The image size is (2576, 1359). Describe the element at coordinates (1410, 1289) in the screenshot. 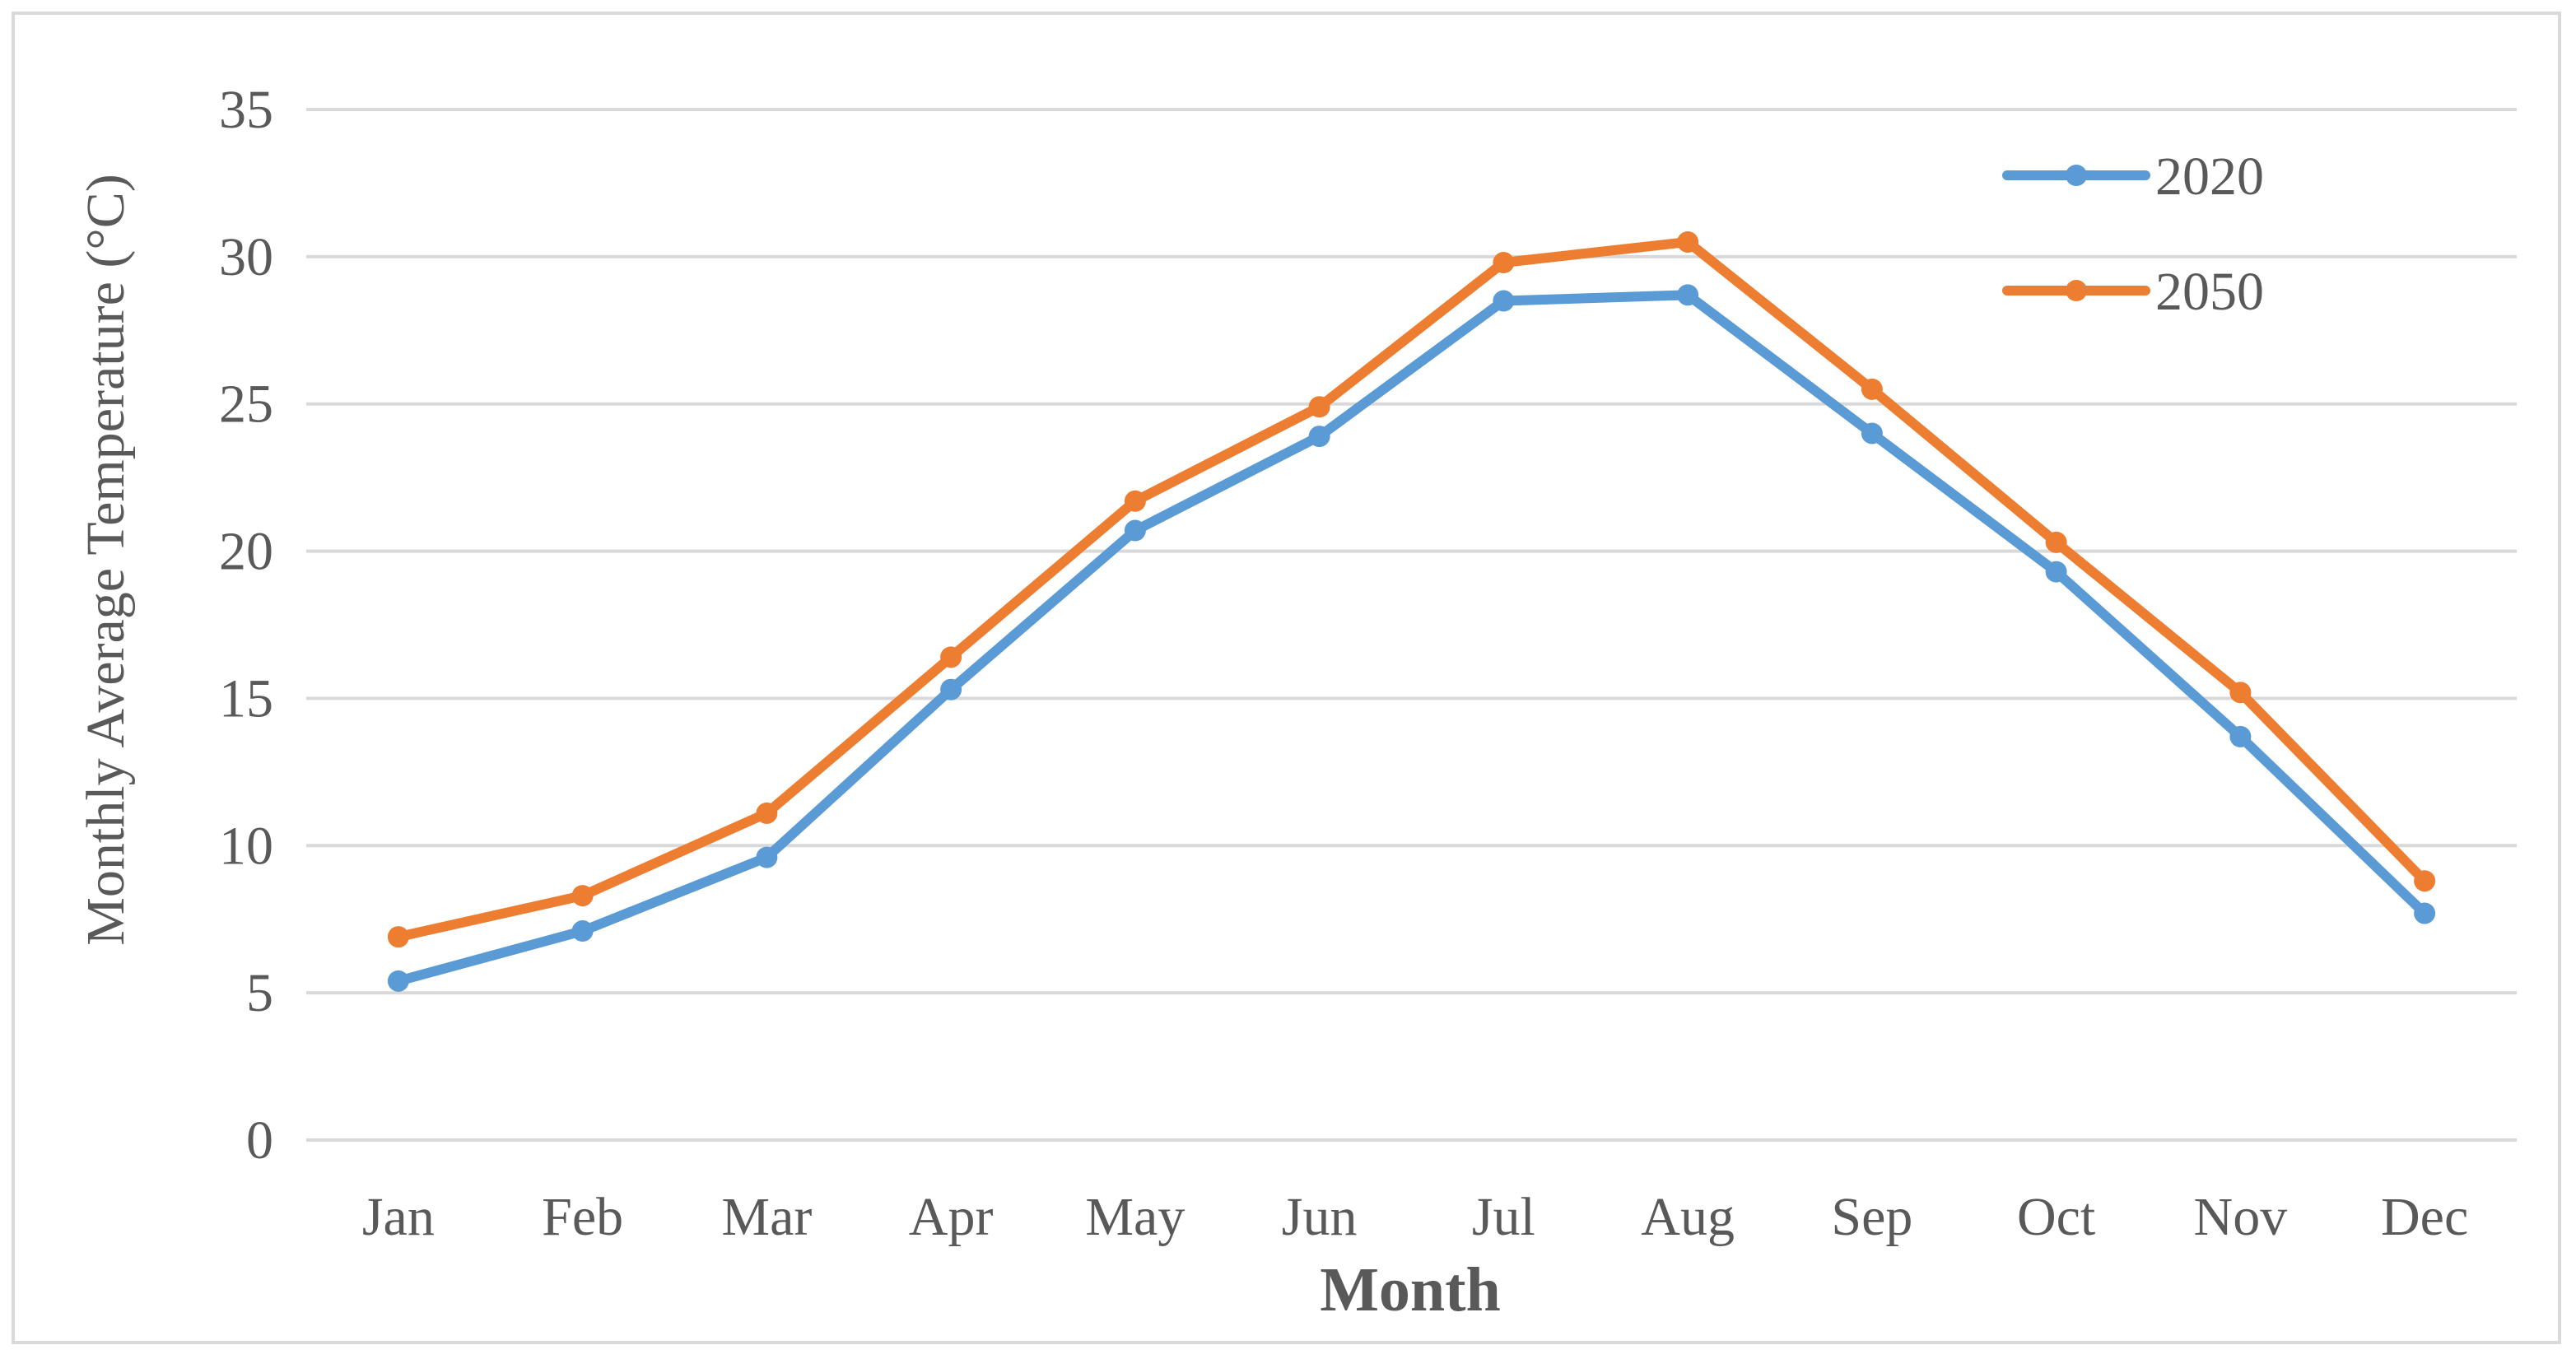

I see `x-axis-title: Month` at that location.